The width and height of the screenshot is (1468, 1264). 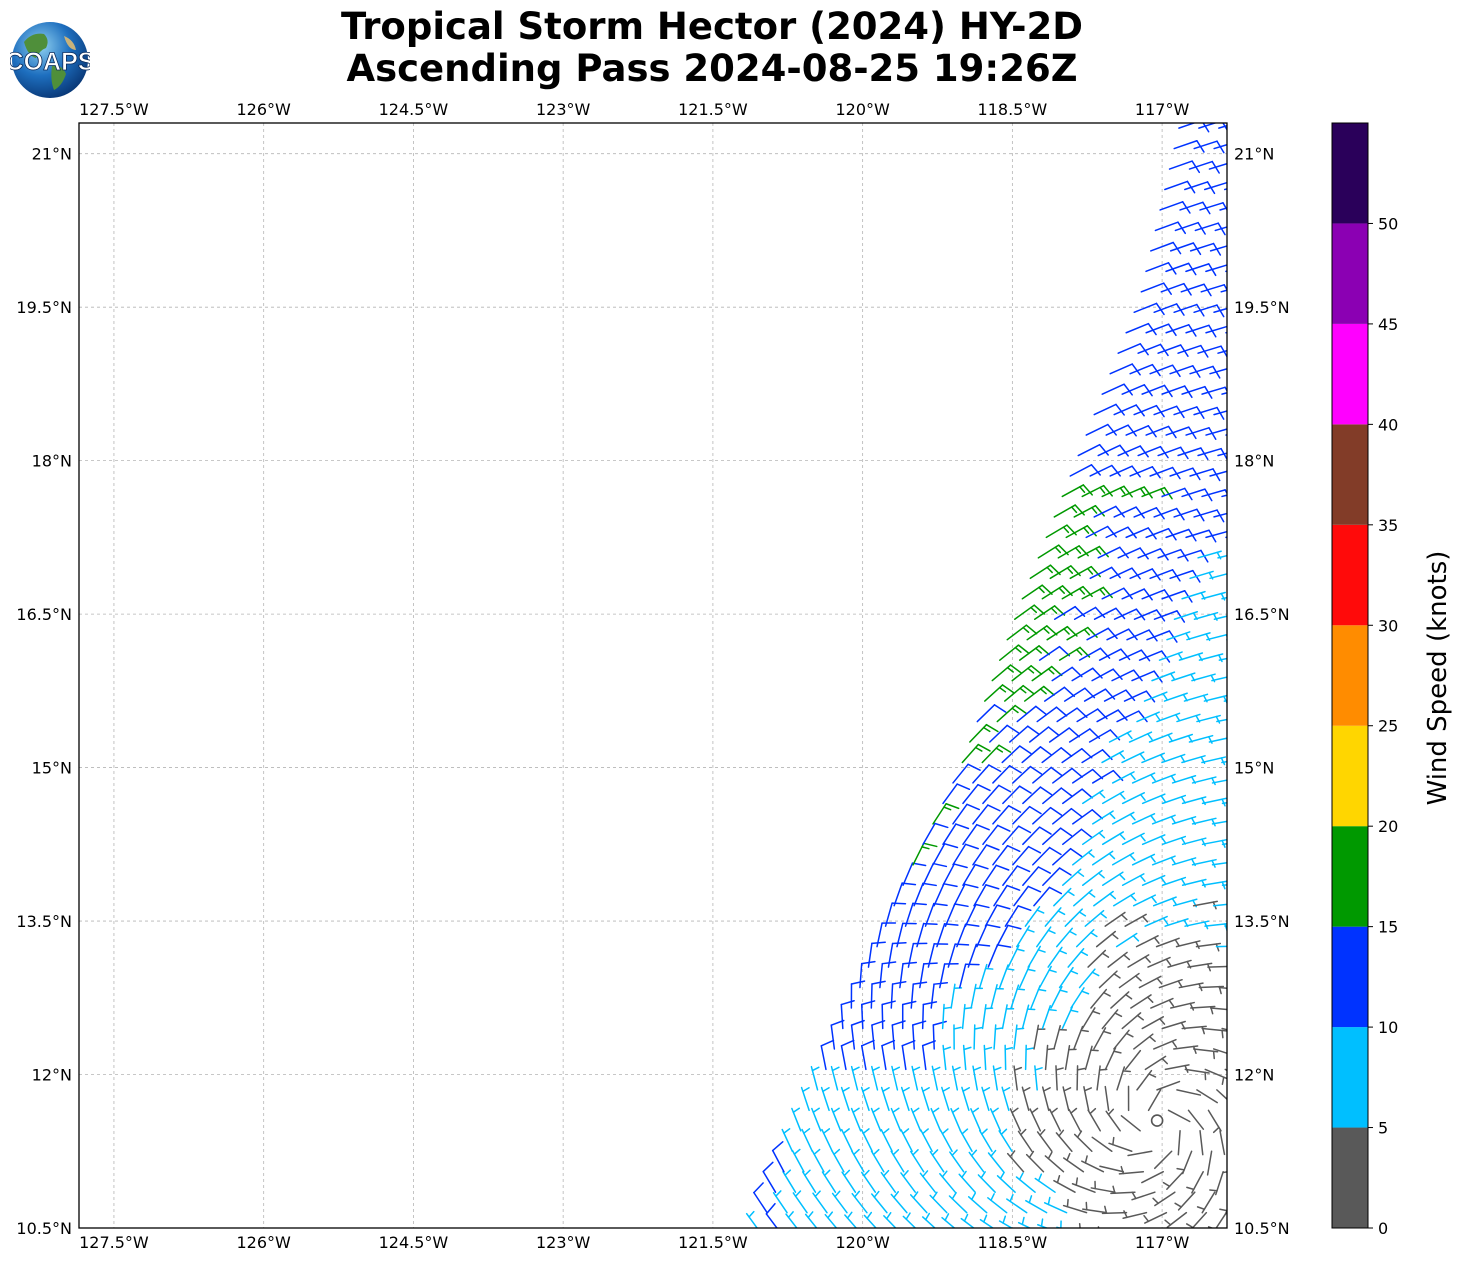 What do you see at coordinates (1438, 678) in the screenshot?
I see `colorbar-label: Wind Speed (knots)` at bounding box center [1438, 678].